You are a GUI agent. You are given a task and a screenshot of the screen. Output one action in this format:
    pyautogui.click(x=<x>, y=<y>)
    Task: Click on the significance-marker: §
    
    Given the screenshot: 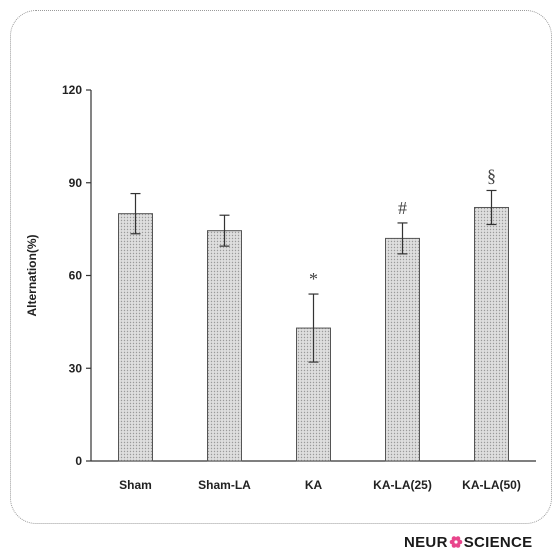 What is the action you would take?
    pyautogui.click(x=491, y=175)
    